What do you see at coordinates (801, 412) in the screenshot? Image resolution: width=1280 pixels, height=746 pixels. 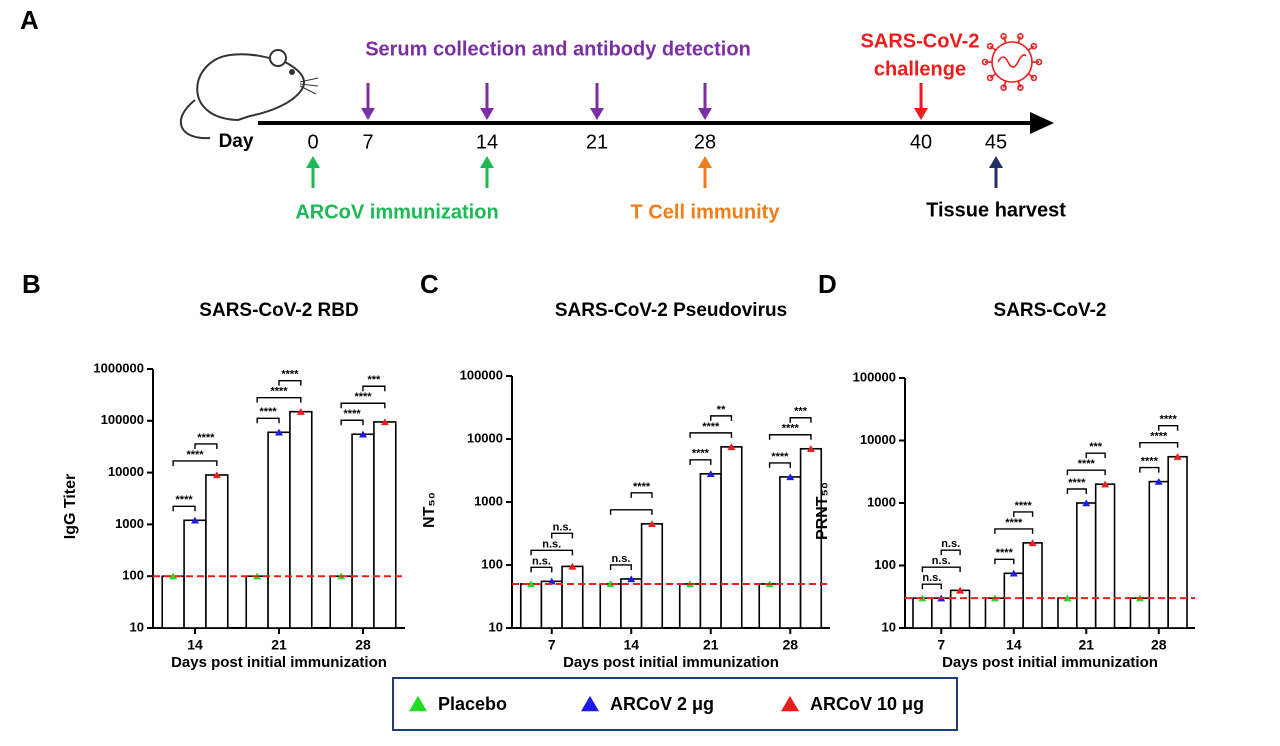 I see `significance-label: ***` at bounding box center [801, 412].